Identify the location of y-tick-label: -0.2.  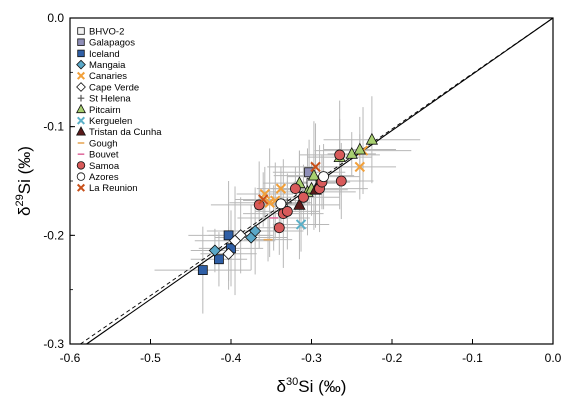
(53, 235).